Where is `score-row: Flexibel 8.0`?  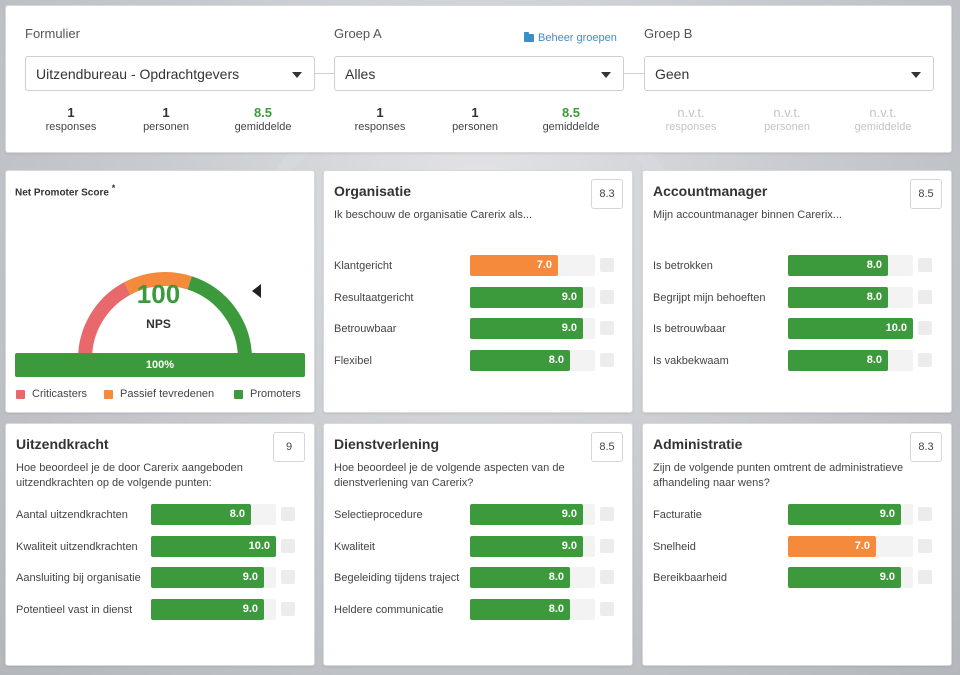
score-row: Flexibel 8.0 is located at coordinates (478, 360).